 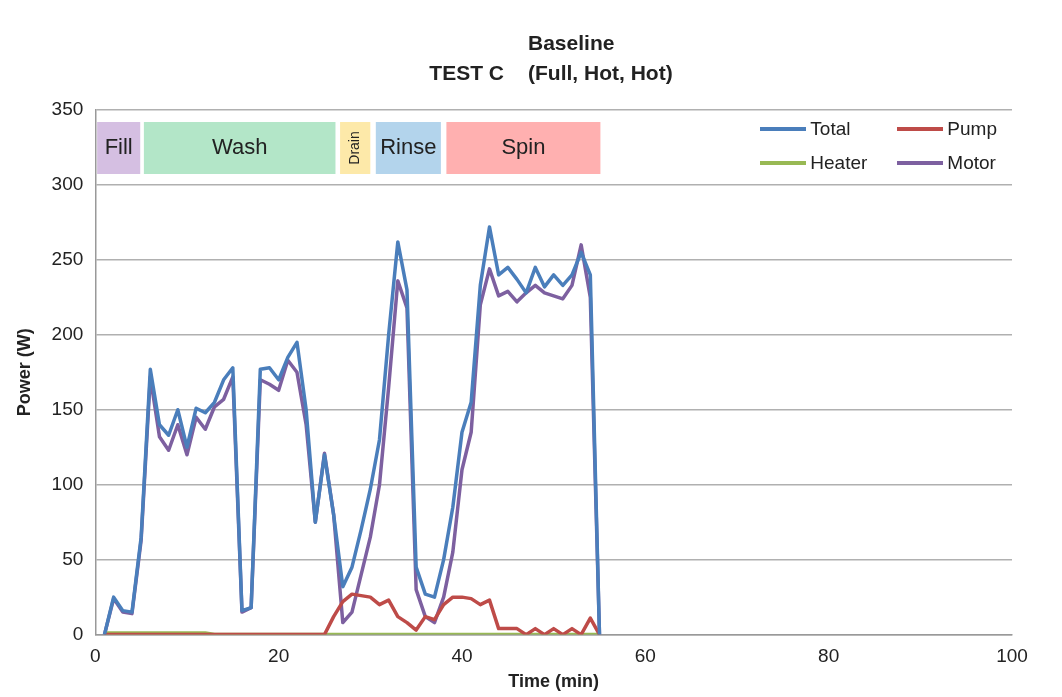 What do you see at coordinates (830, 129) in the screenshot?
I see `legend-label: Total` at bounding box center [830, 129].